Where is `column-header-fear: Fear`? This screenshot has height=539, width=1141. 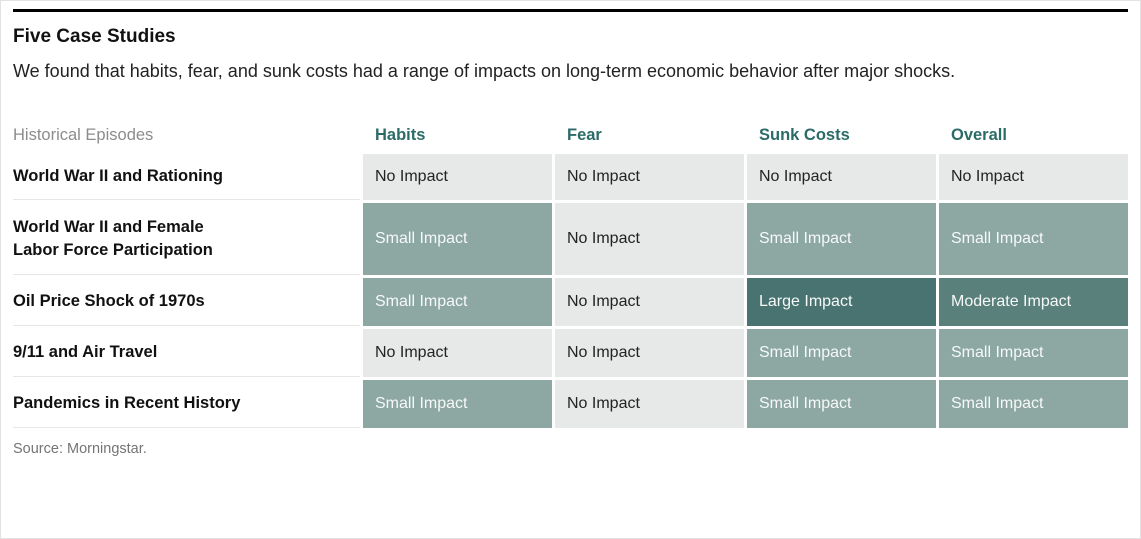
column-header-fear: Fear is located at coordinates (584, 135).